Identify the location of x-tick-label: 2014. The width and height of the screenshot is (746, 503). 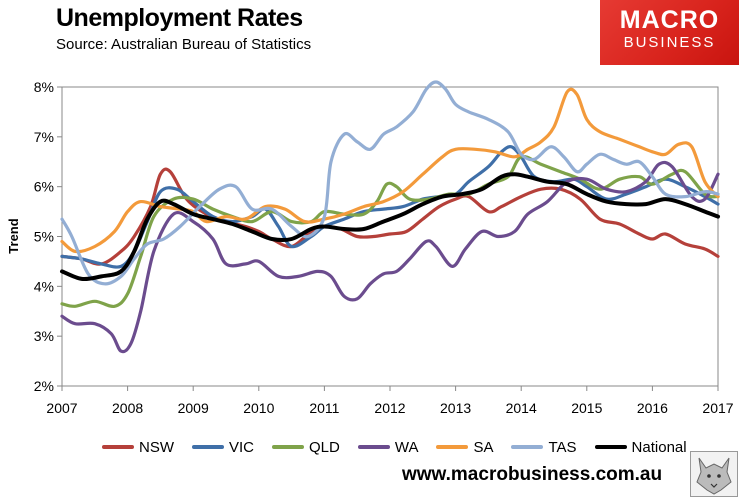
(521, 408).